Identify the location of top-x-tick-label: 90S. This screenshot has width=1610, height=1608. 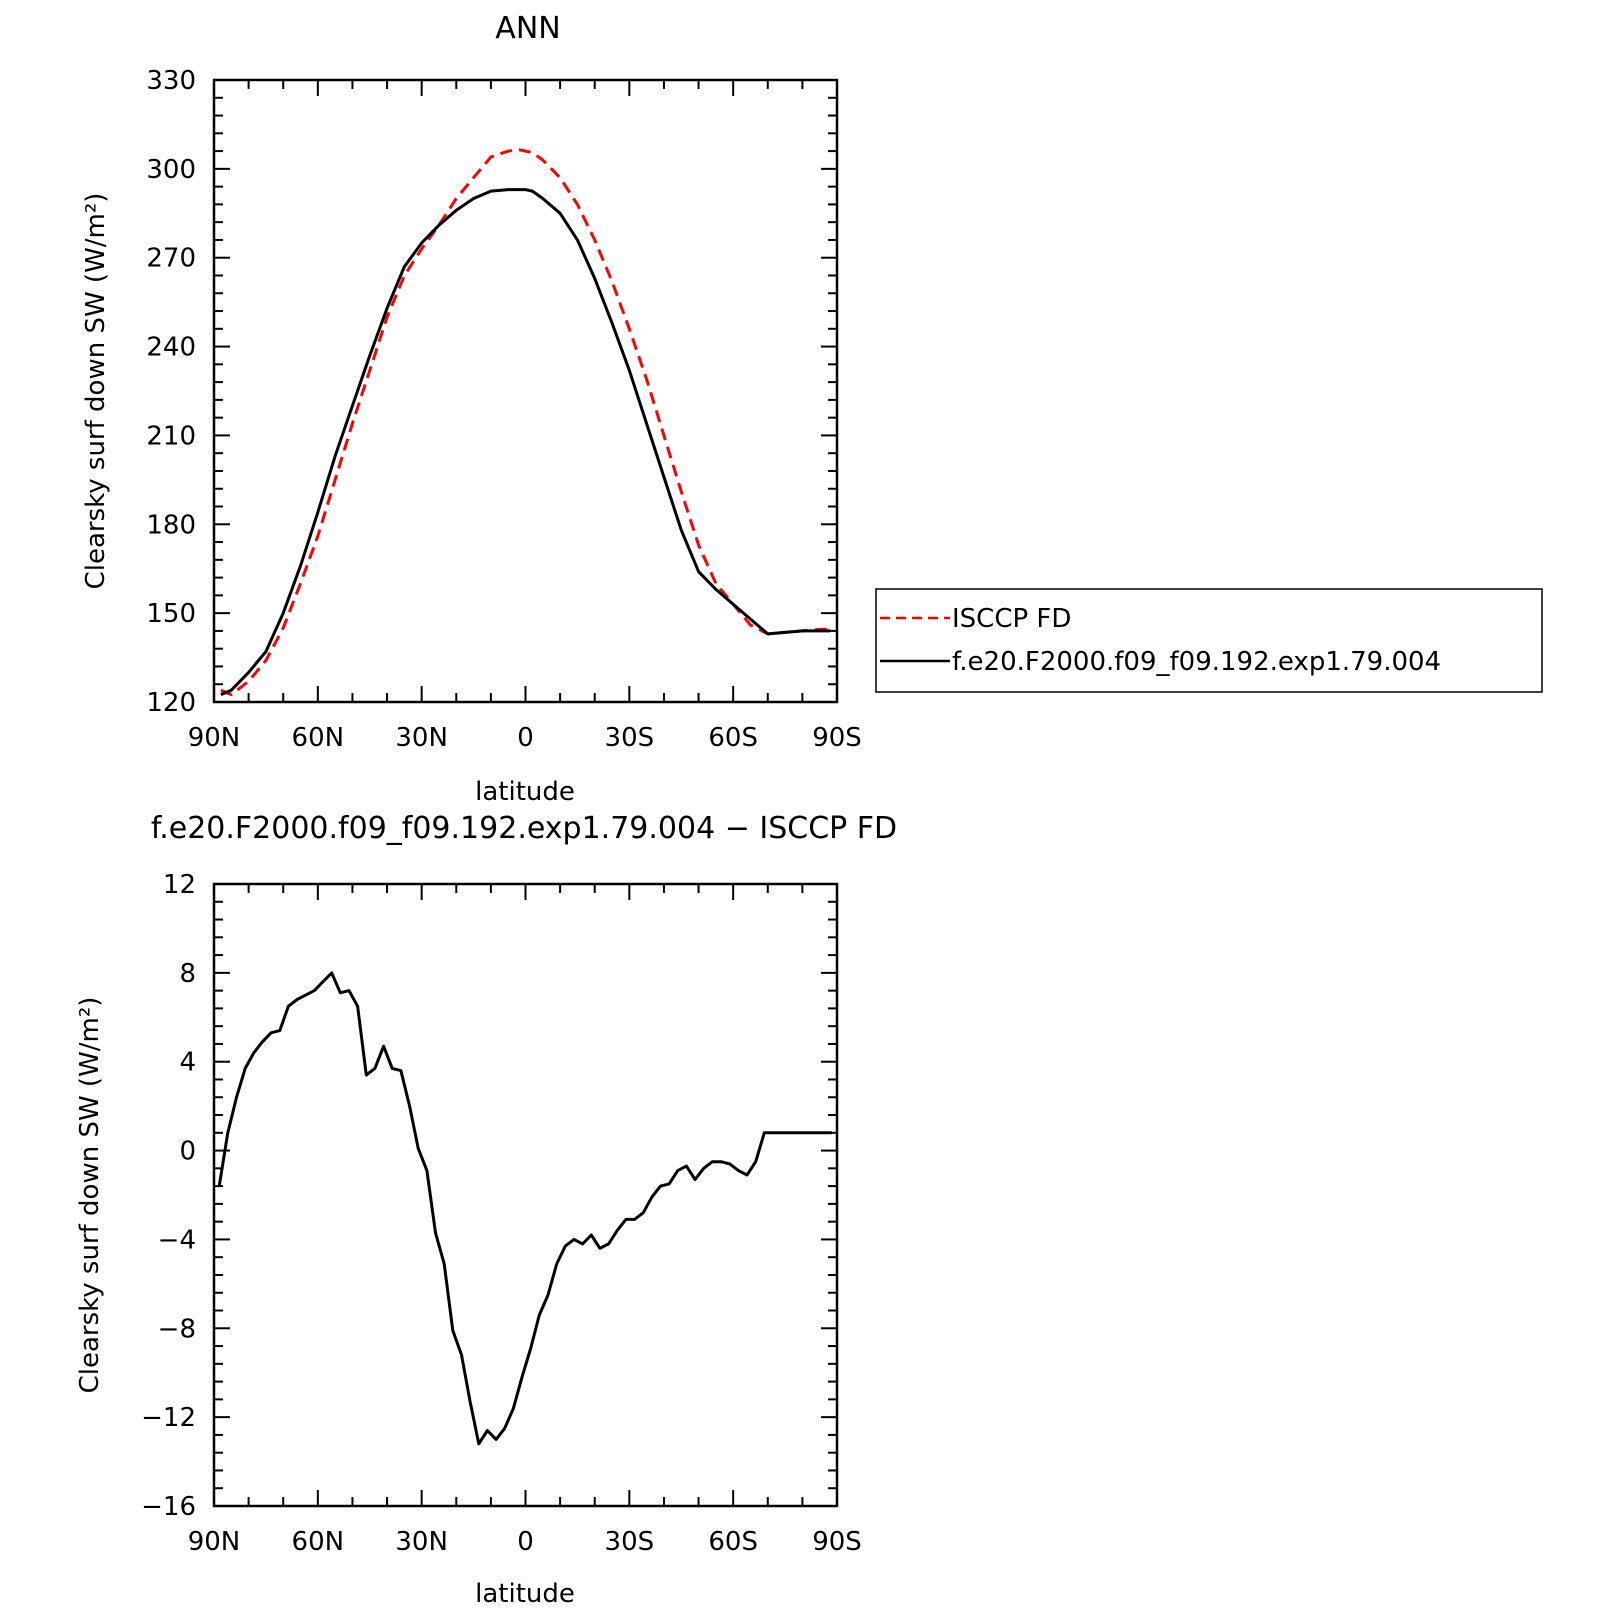
(837, 738).